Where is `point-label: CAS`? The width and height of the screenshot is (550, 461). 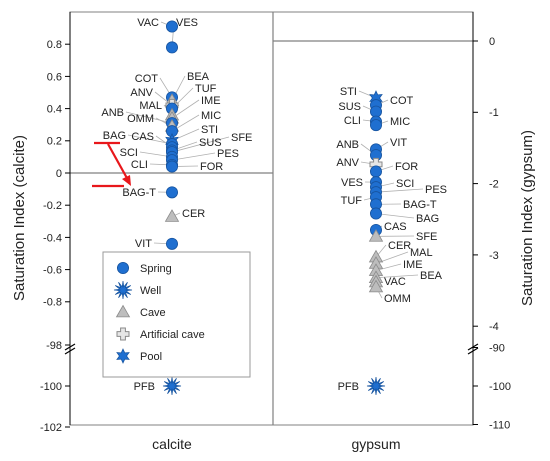 point-label: CAS is located at coordinates (142, 137).